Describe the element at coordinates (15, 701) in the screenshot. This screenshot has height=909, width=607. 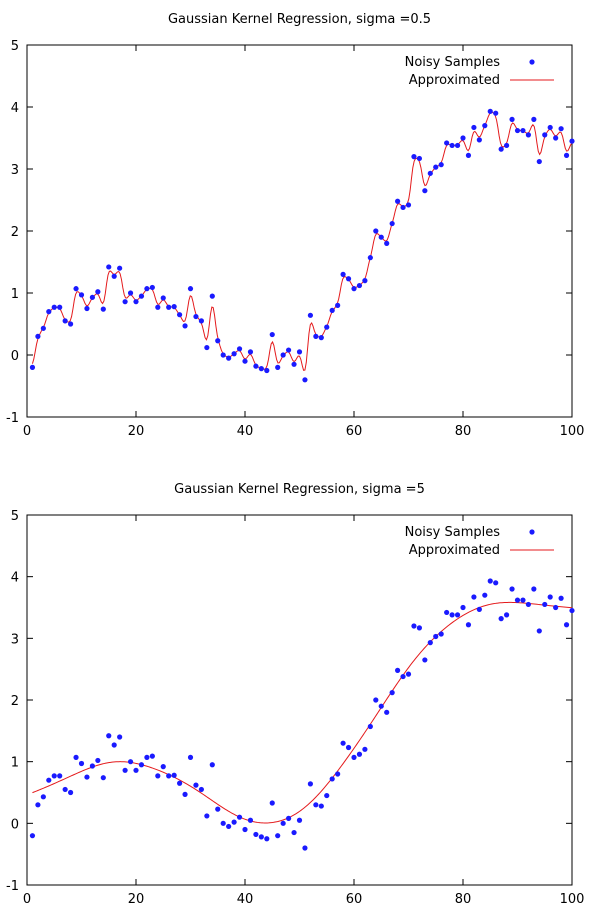
I see `y-tick-label: 2` at that location.